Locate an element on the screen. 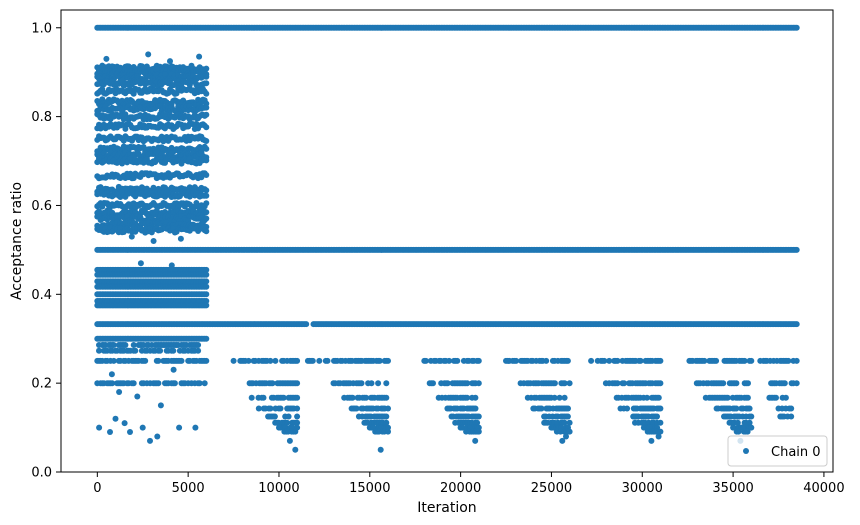 This screenshot has height=525, width=860. y-tick-label: 1.0 is located at coordinates (41, 28).